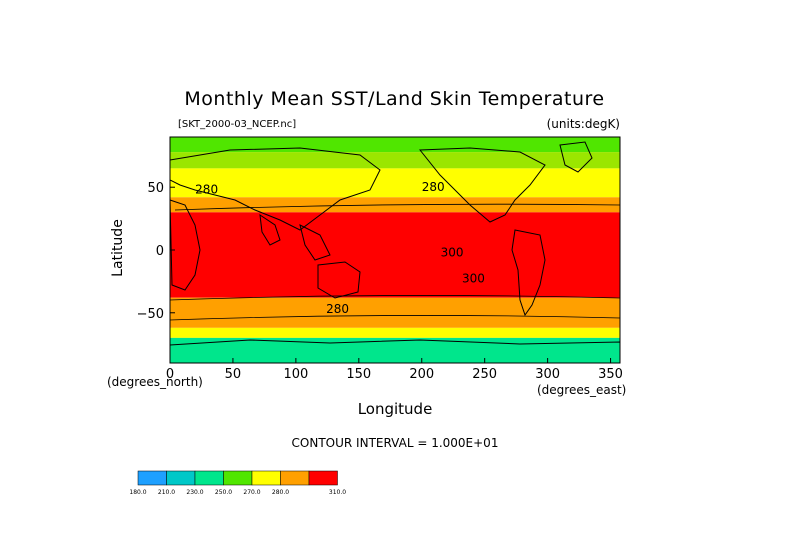 The width and height of the screenshot is (789, 558). Describe the element at coordinates (251, 492) in the screenshot. I see `colorbar-label-270.0: 270.0` at that location.